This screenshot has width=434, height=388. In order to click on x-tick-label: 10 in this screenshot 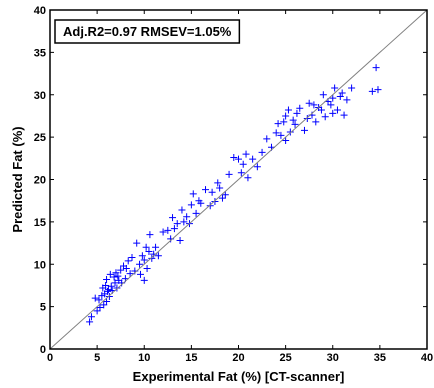, I will do `click(144, 358)`.